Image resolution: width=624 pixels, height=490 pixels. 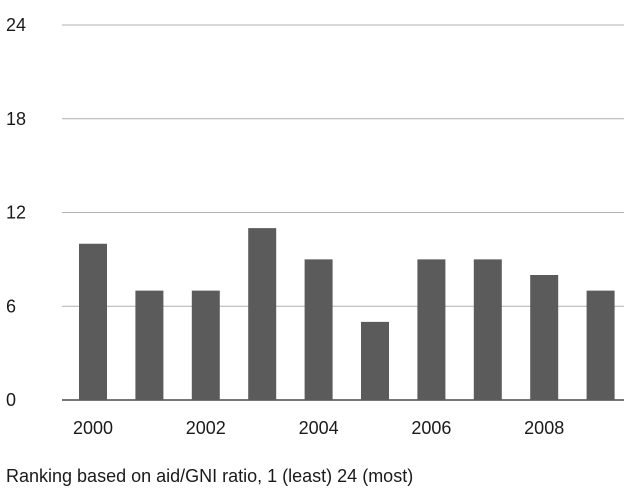 What do you see at coordinates (206, 428) in the screenshot?
I see `x-tick-label: 2002` at bounding box center [206, 428].